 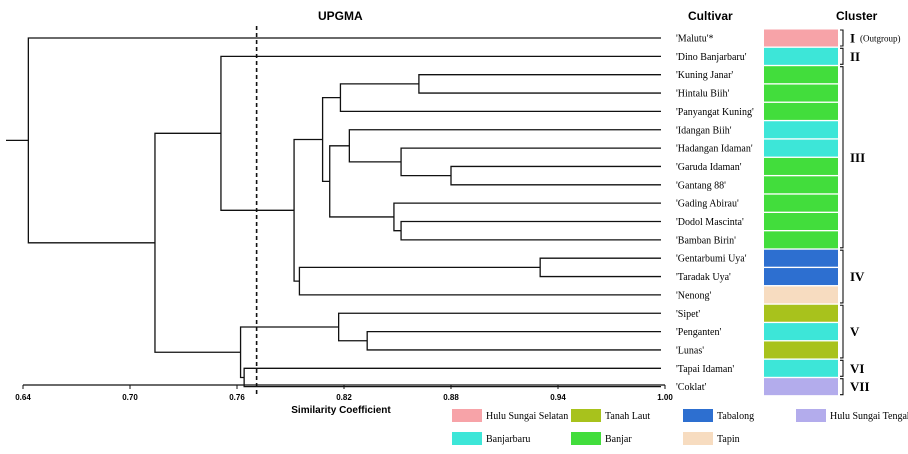 I want to click on x-tick-label: 0.64, so click(x=23, y=397).